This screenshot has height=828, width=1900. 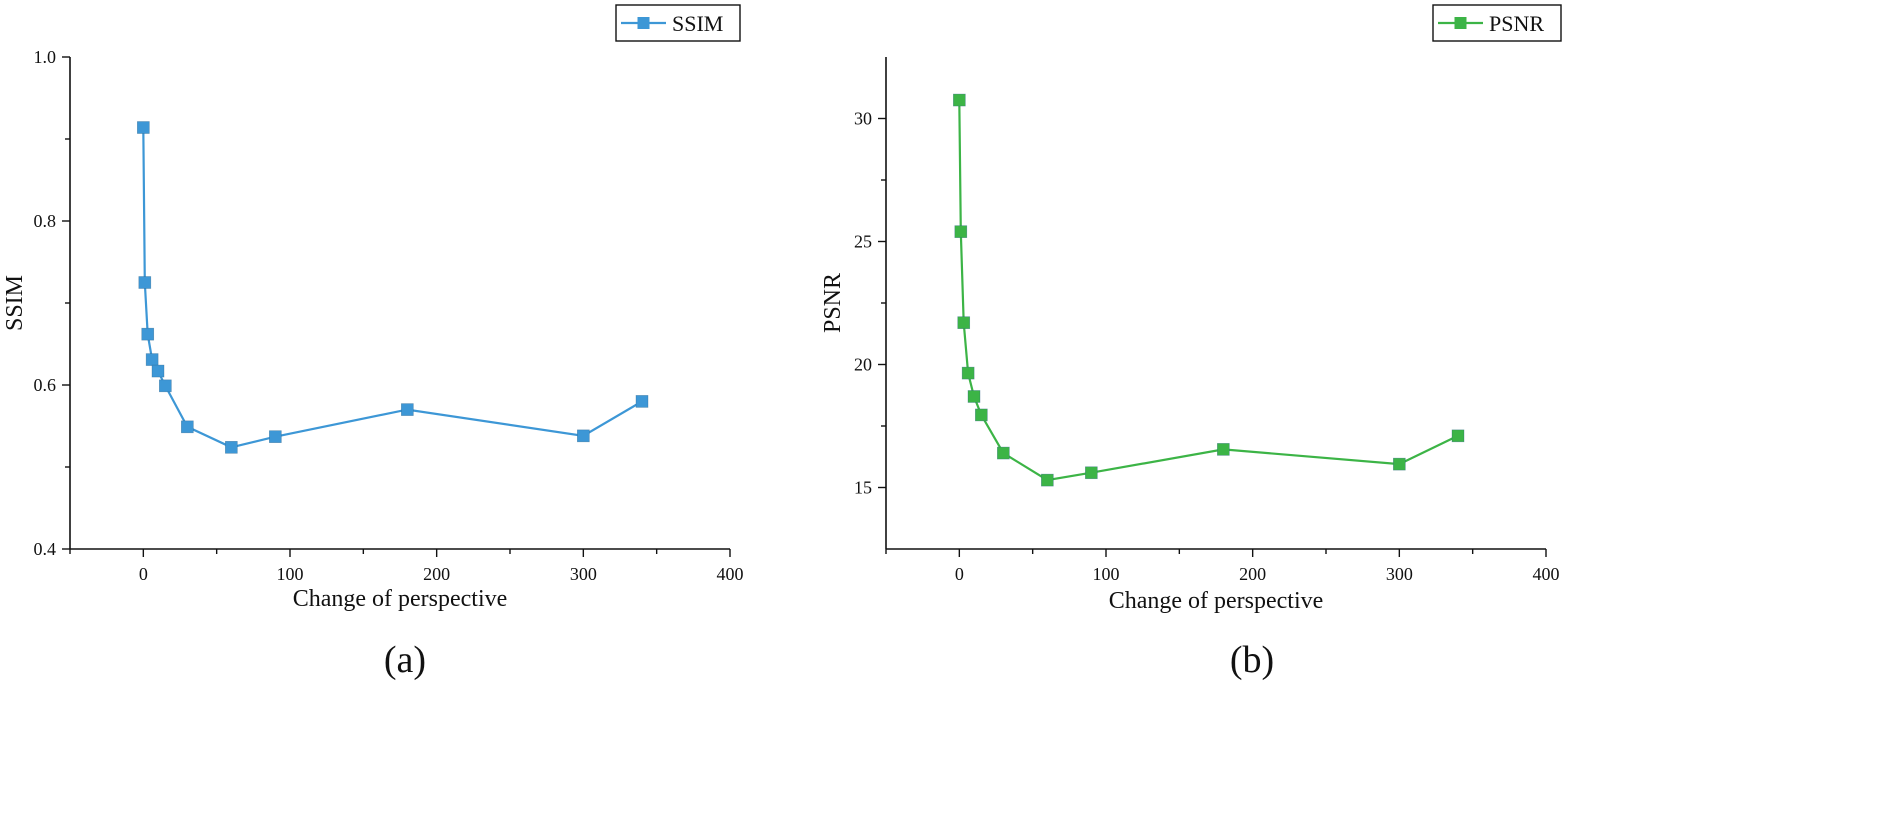 I want to click on y-tick-label: 1.0, so click(x=45, y=57).